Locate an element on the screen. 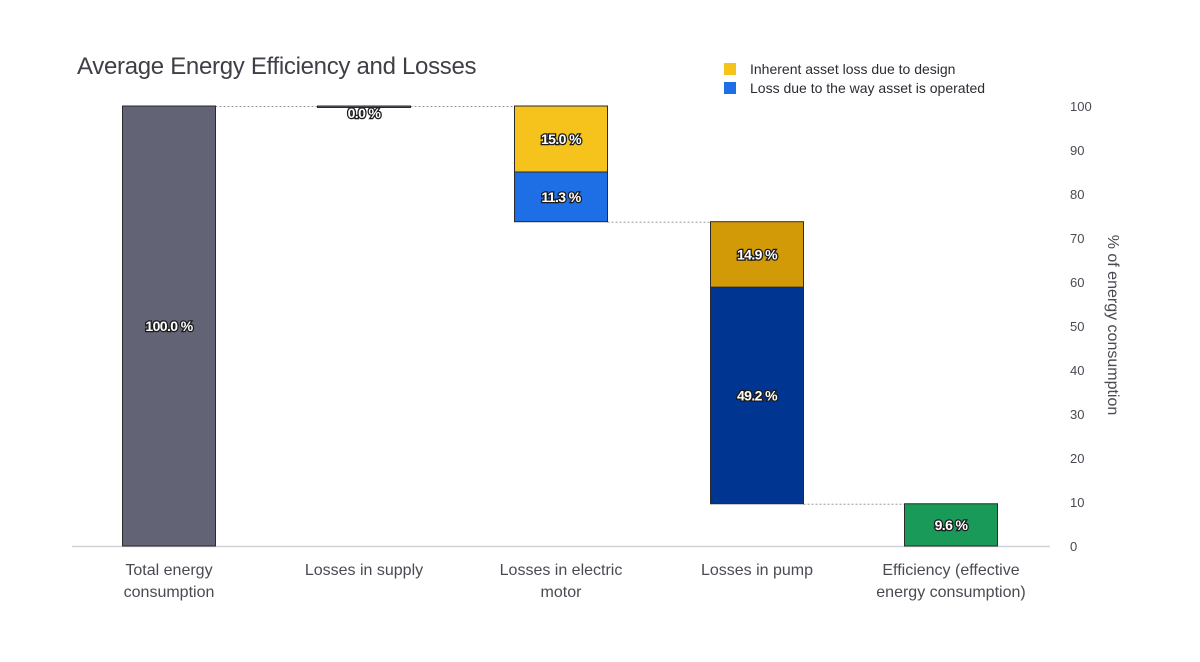 This screenshot has height=662, width=1200. y-tick-label-60: 60 is located at coordinates (1077, 282).